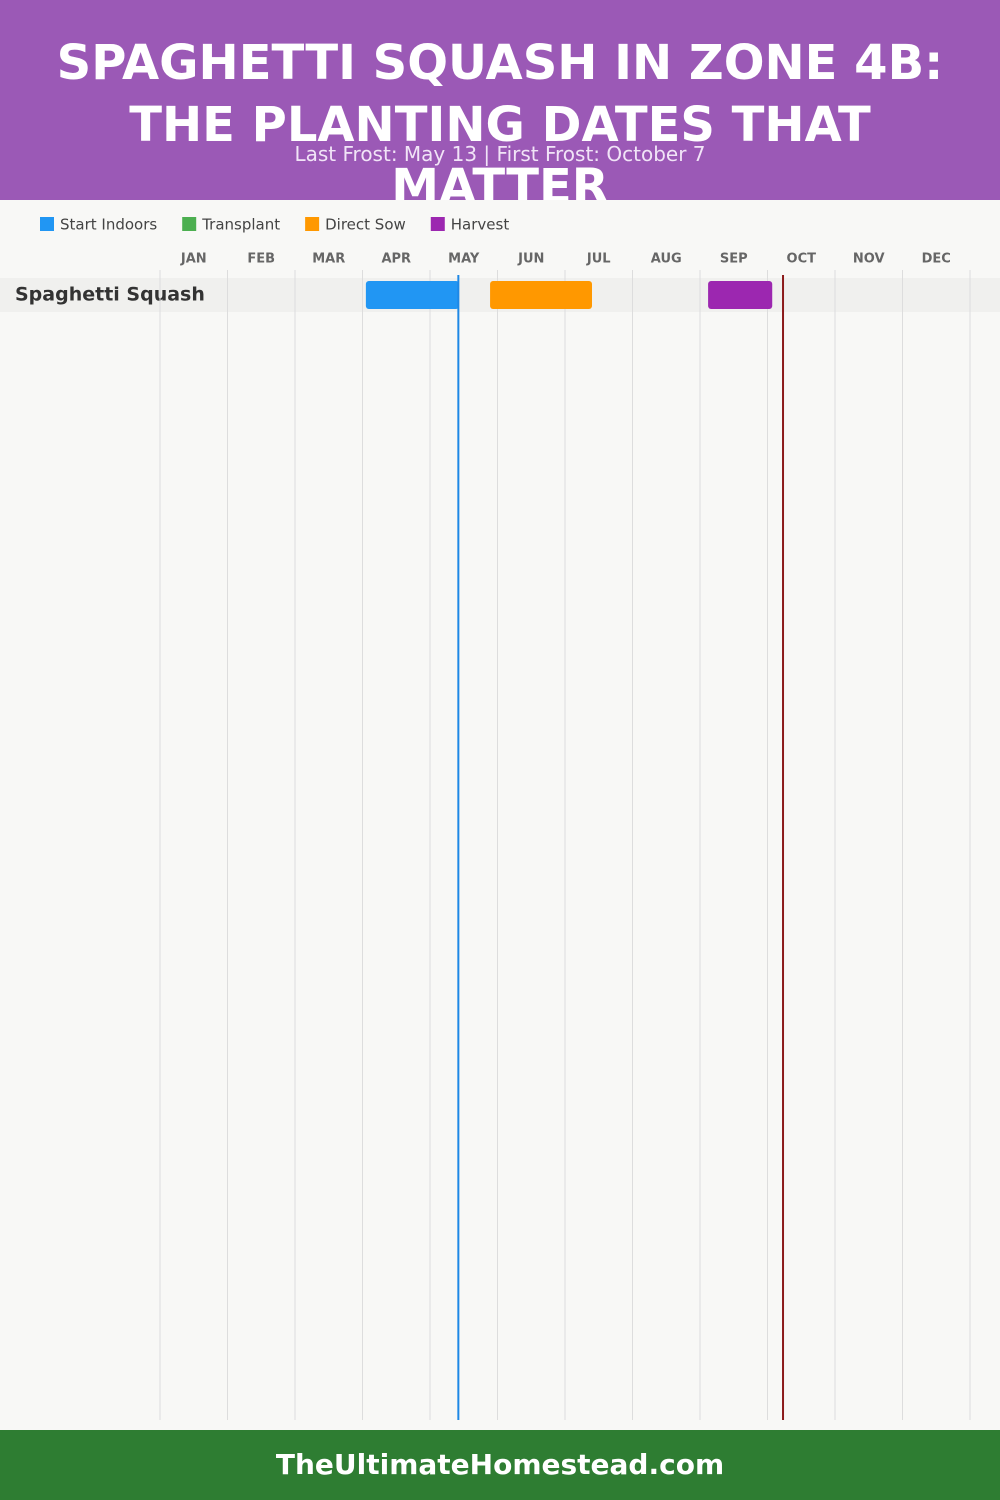 The image size is (1000, 1500). I want to click on legend-label: Harvest, so click(480, 225).